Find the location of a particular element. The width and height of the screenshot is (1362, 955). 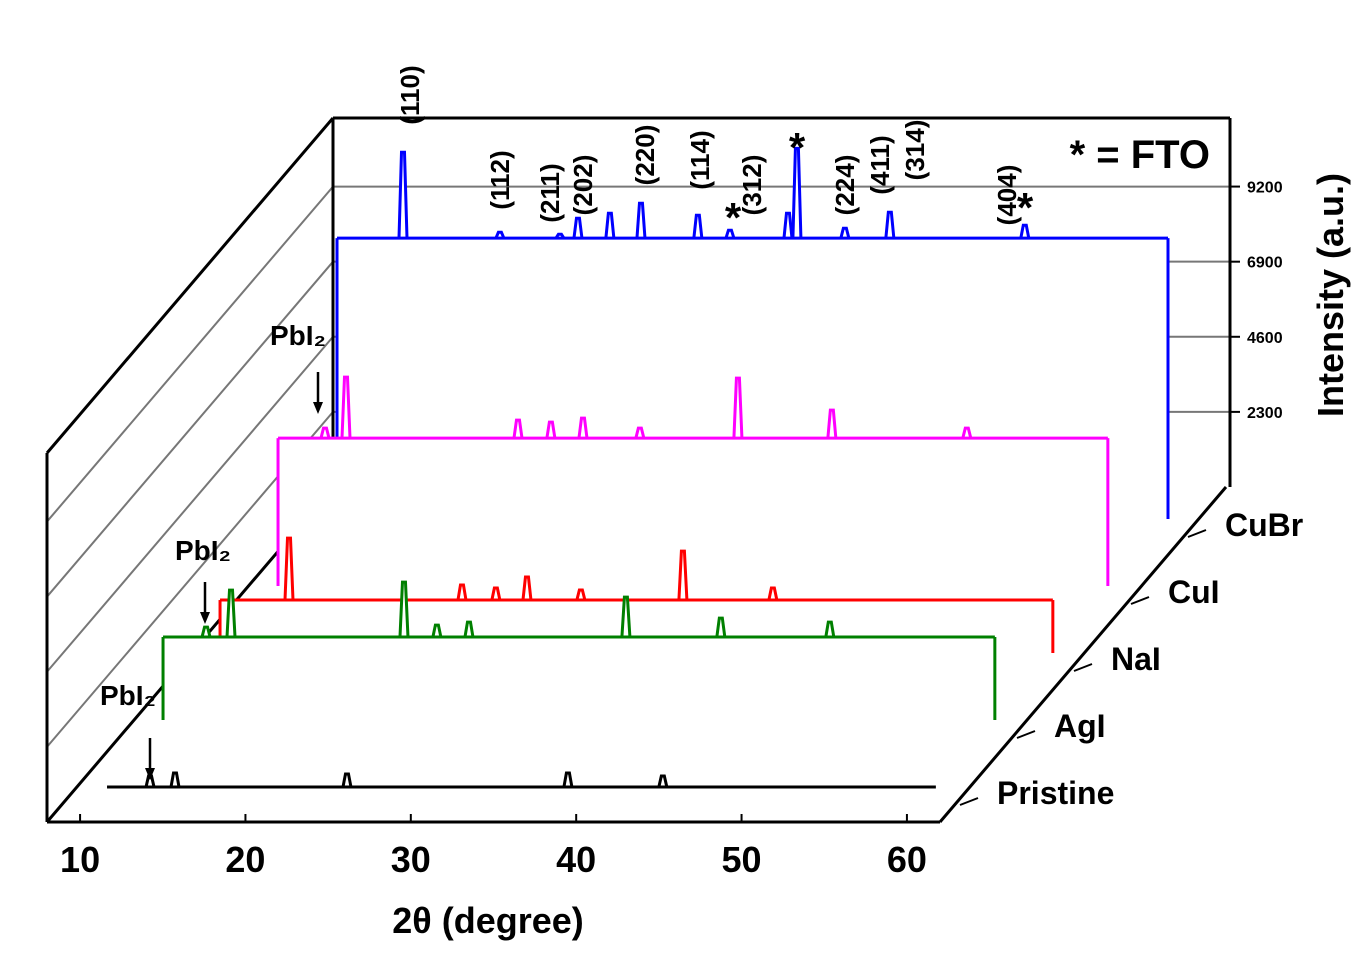

peak-label: (211) is located at coordinates (550, 192).